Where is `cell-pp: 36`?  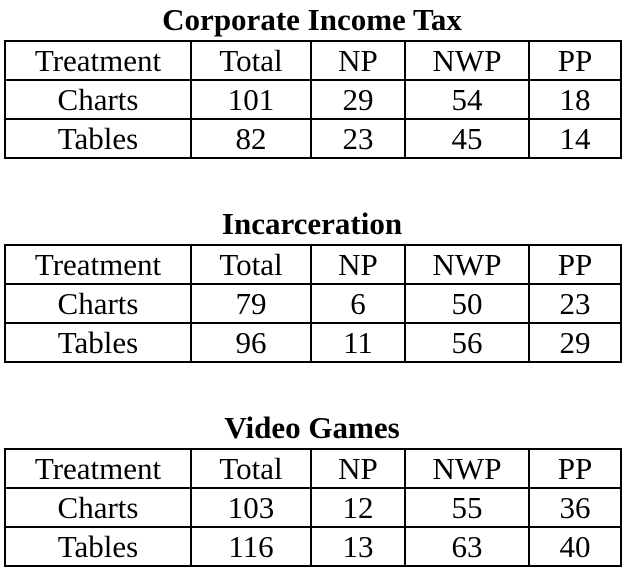 cell-pp: 36 is located at coordinates (575, 507).